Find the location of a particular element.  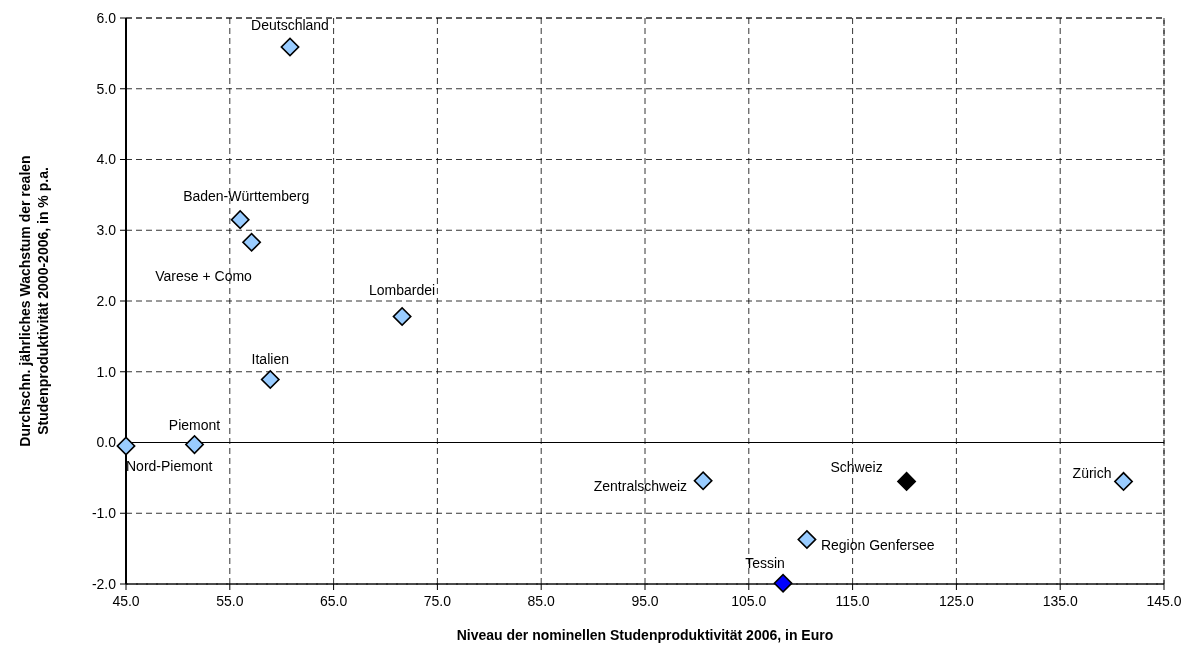

y-tick-label: -1.0 is located at coordinates (104, 513).